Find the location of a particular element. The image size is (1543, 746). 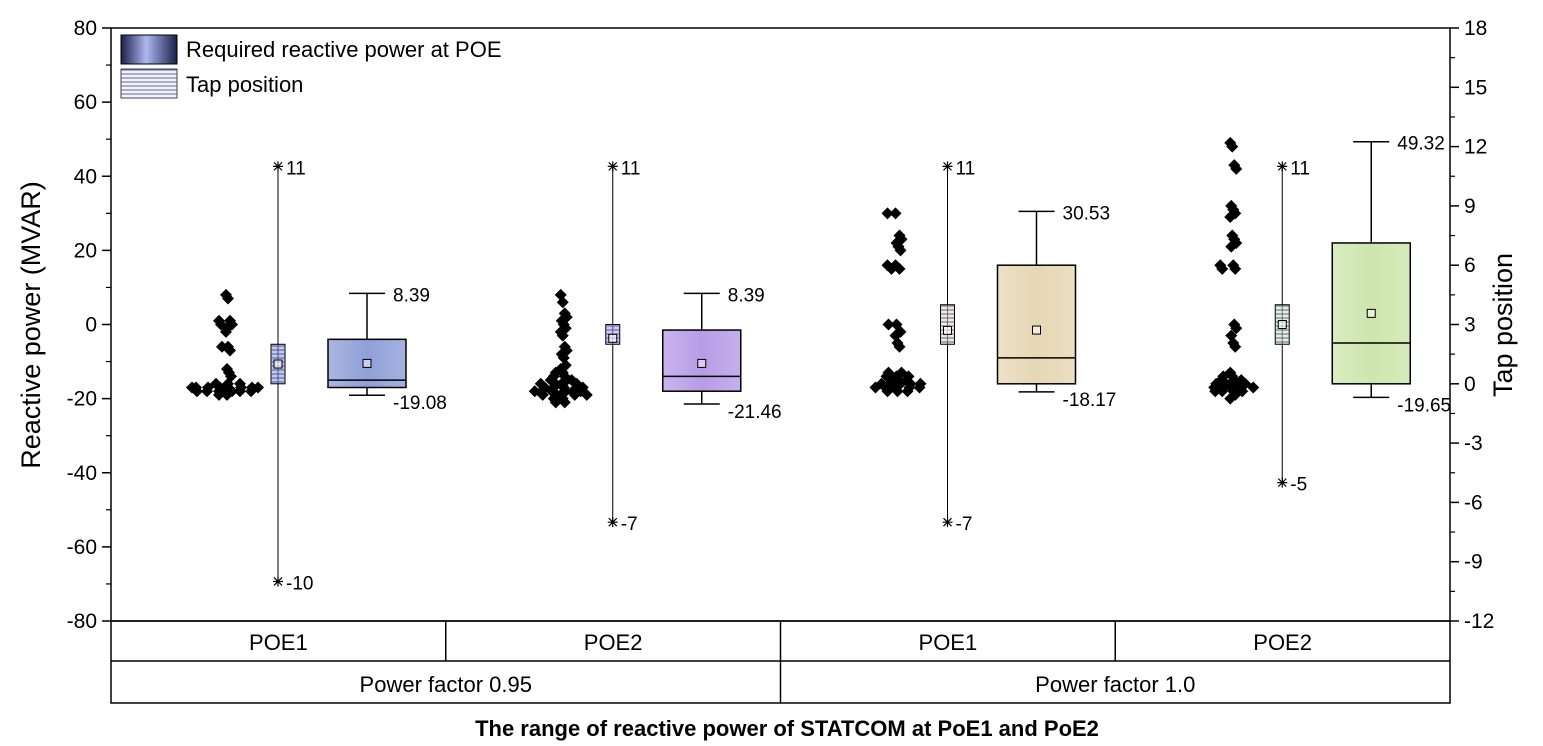

tap-min-label: -10 is located at coordinates (299, 583).